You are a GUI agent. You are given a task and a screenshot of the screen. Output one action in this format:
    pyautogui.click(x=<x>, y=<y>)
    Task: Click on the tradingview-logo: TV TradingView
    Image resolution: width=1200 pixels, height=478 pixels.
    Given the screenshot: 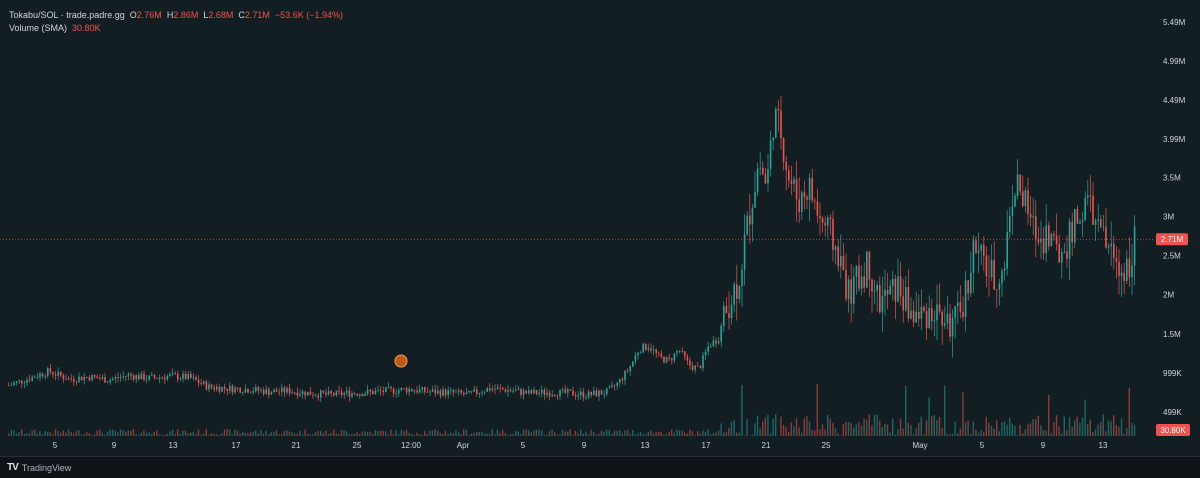 What is the action you would take?
    pyautogui.click(x=39, y=467)
    